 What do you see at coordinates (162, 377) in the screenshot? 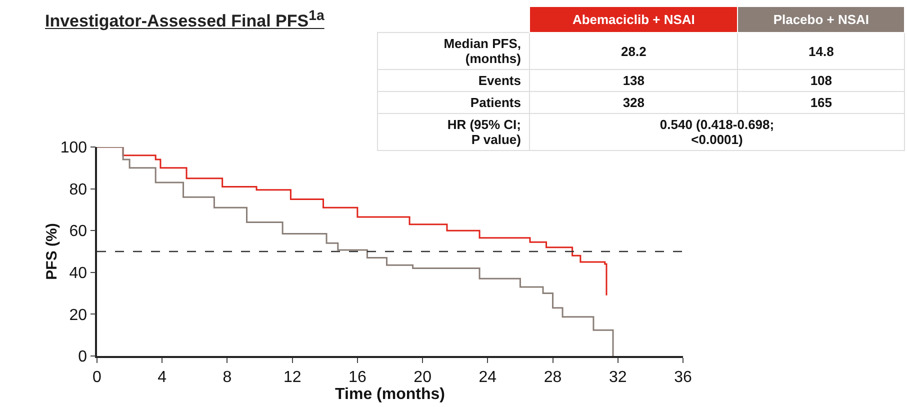
I see `x-tick-label: 4` at bounding box center [162, 377].